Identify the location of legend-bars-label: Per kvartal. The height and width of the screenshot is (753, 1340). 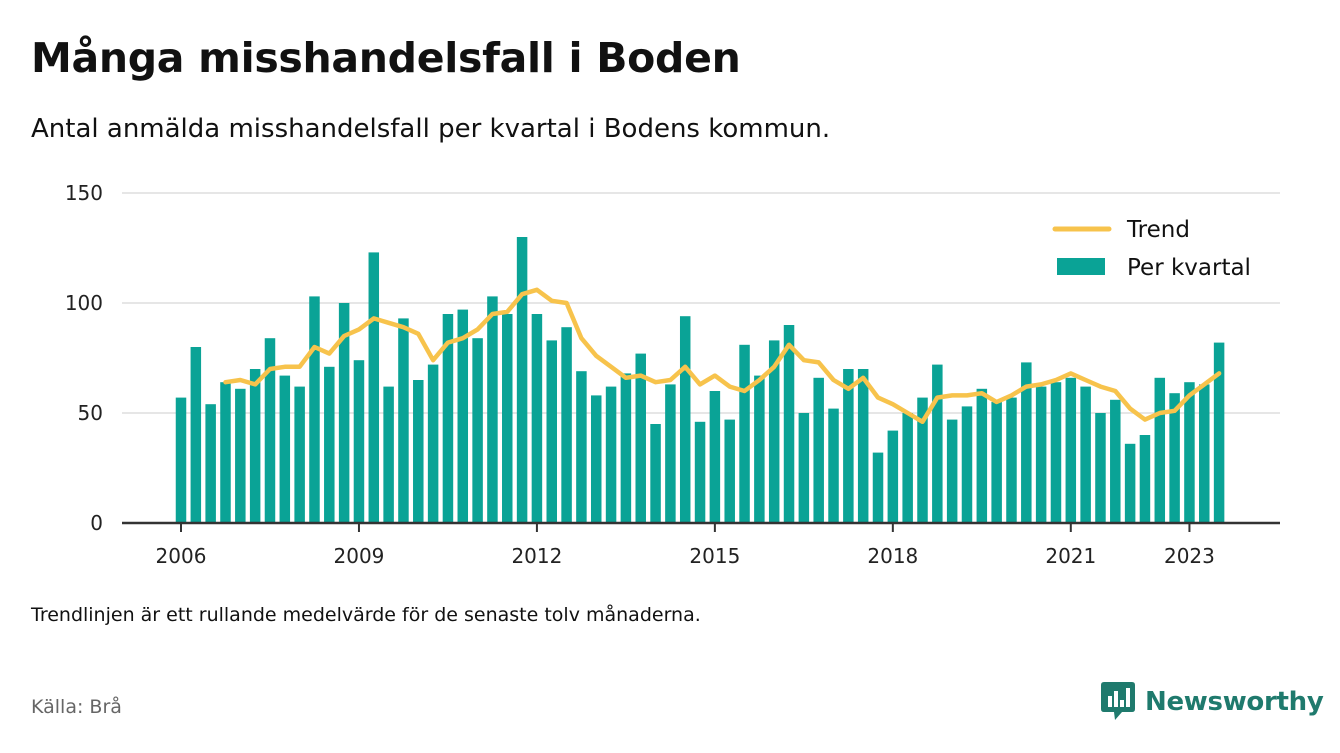
(1189, 268).